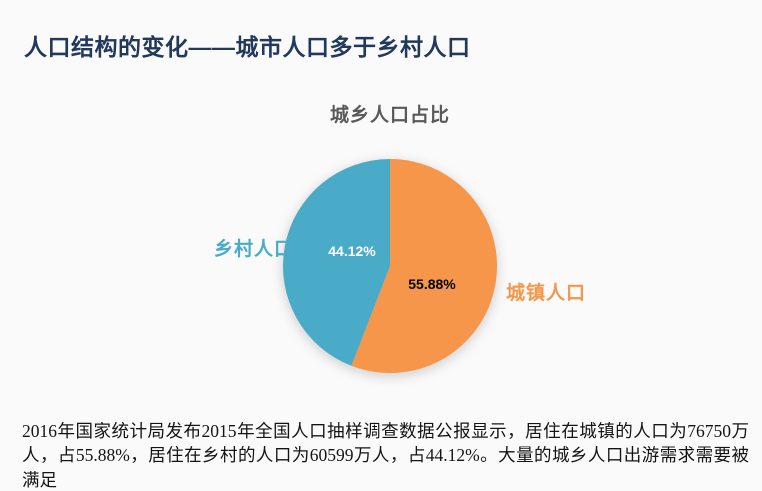 The image size is (762, 491). What do you see at coordinates (247, 47) in the screenshot?
I see `page-title: 人口结构的变化——城市人口多于乡村人口` at bounding box center [247, 47].